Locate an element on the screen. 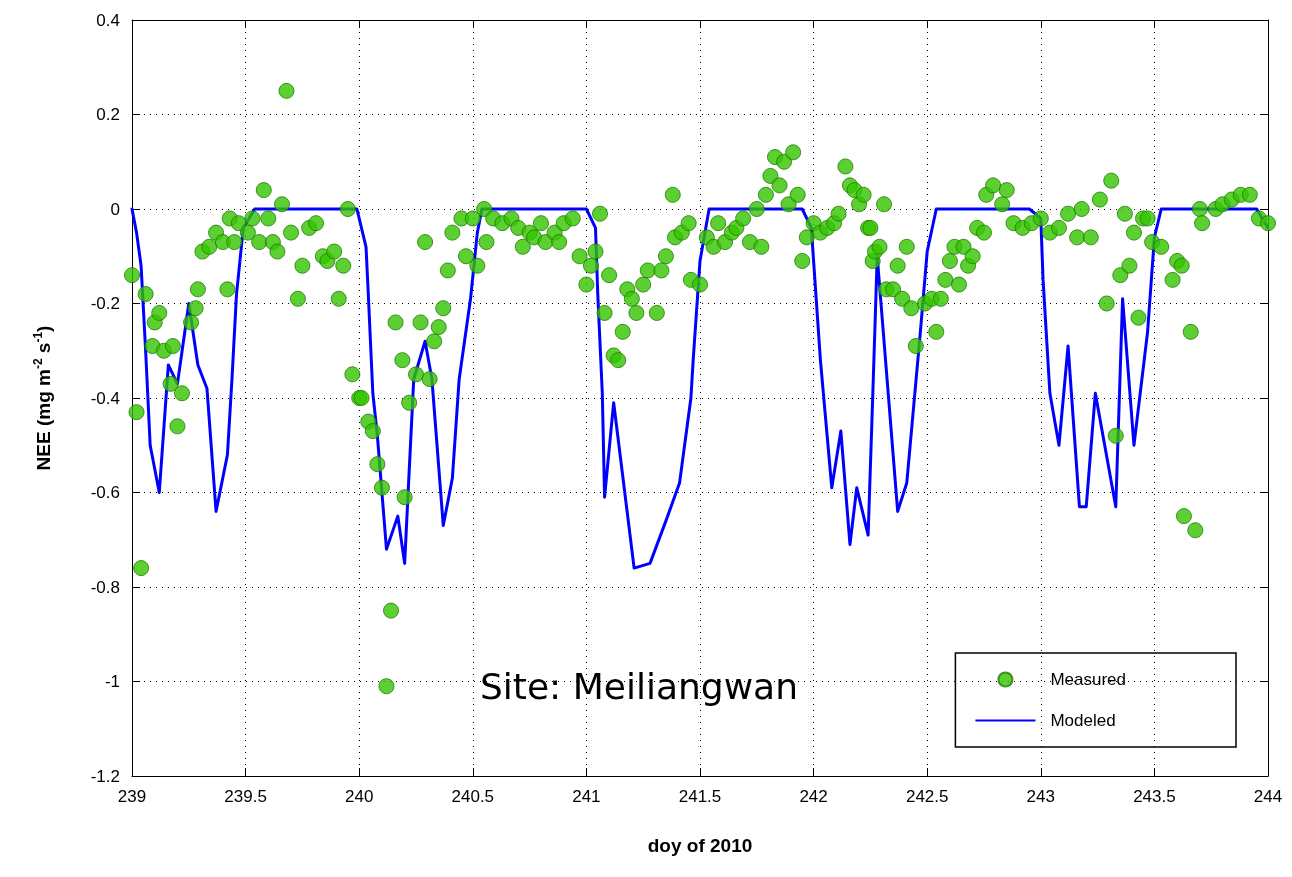 Image resolution: width=1292 pixels, height=877 pixels. x-tick-label: 240 is located at coordinates (359, 796).